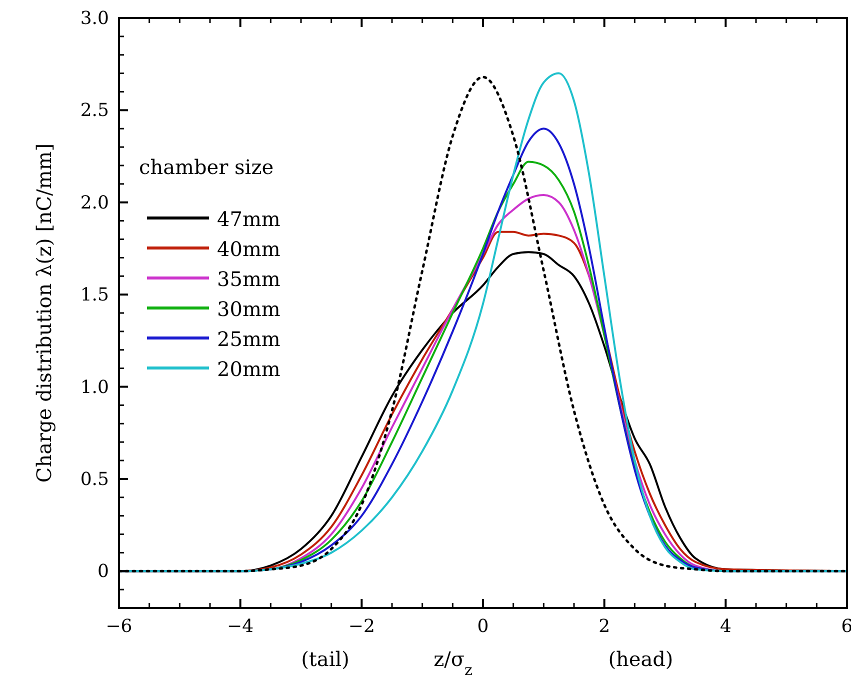 This screenshot has height=691, width=859. I want to click on y-tick-label: 2.5, so click(94, 111).